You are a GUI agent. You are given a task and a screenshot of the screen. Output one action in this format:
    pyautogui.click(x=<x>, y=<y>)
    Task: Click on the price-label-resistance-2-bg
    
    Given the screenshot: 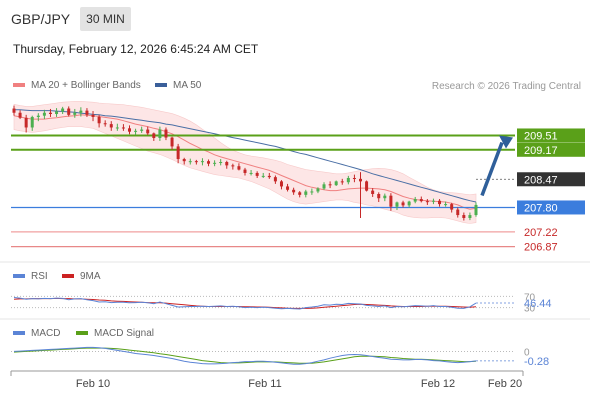 What is the action you would take?
    pyautogui.click(x=551, y=149)
    